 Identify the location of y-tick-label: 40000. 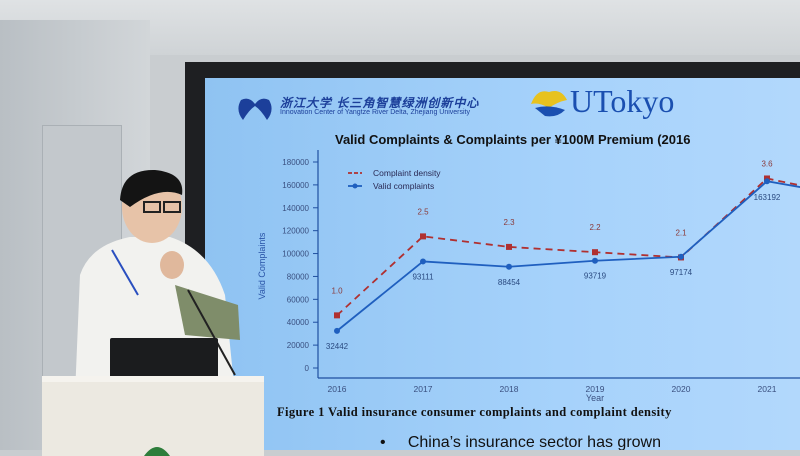
(298, 322).